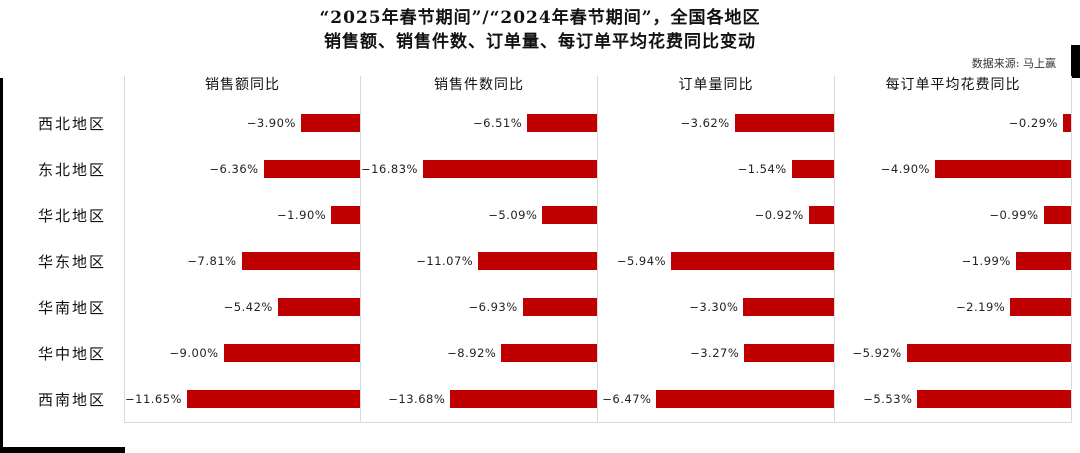  I want to click on bar-value-label: −5.42%, so click(248, 307).